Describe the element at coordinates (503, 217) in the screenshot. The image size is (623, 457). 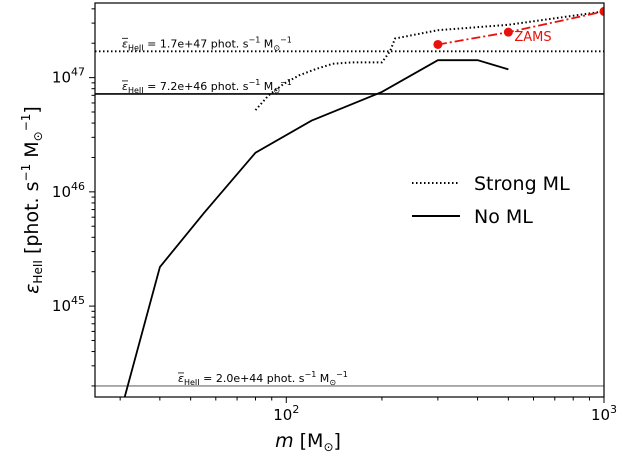
I see `legend-label: No ML` at that location.